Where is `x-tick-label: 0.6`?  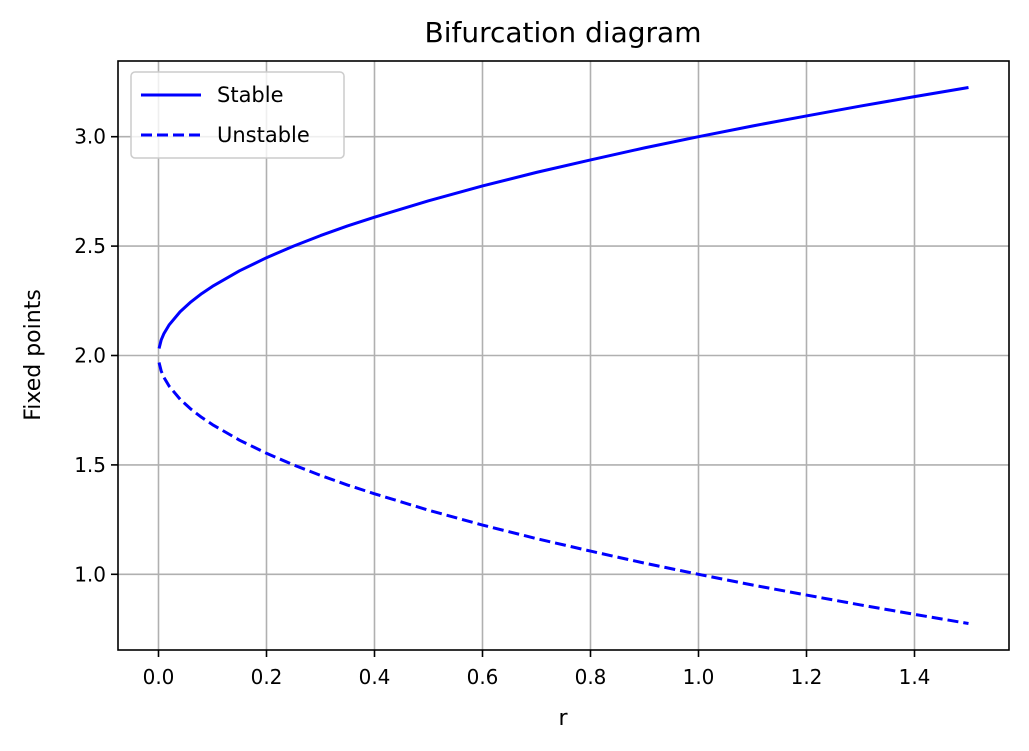 x-tick-label: 0.6 is located at coordinates (483, 677).